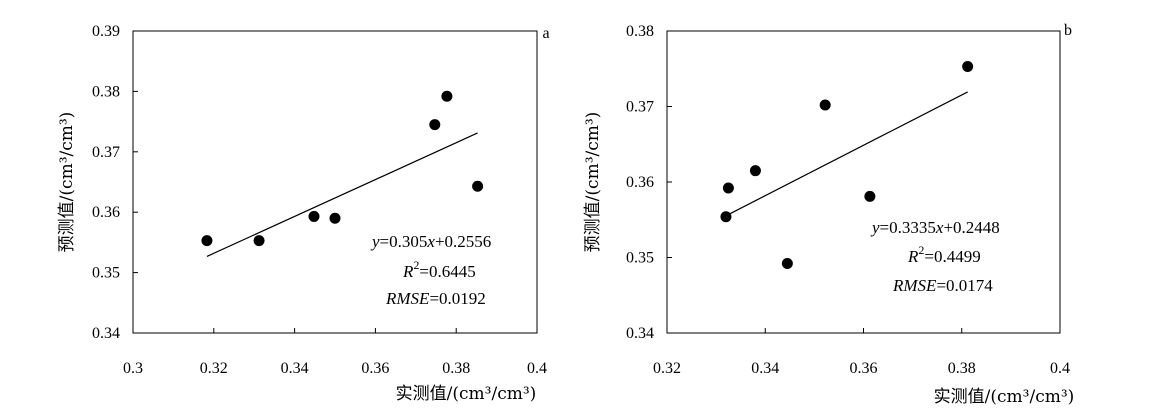 The height and width of the screenshot is (410, 1172). I want to click on panel-a-y-tick-label: 0.39, so click(106, 31).